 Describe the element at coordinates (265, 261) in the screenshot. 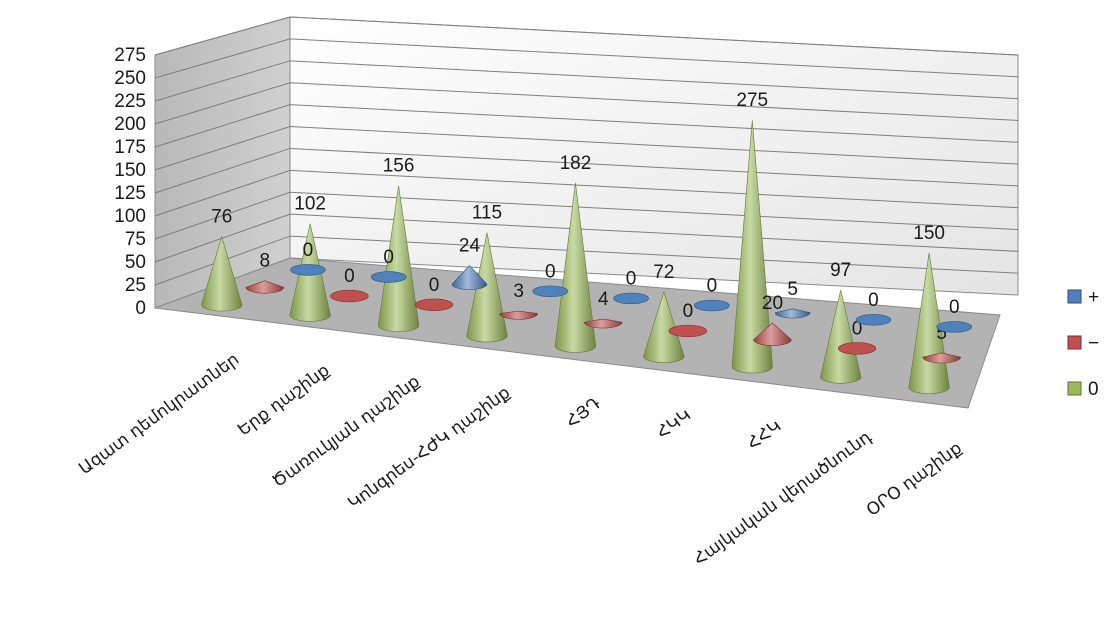

I see `data-label: 8` at that location.